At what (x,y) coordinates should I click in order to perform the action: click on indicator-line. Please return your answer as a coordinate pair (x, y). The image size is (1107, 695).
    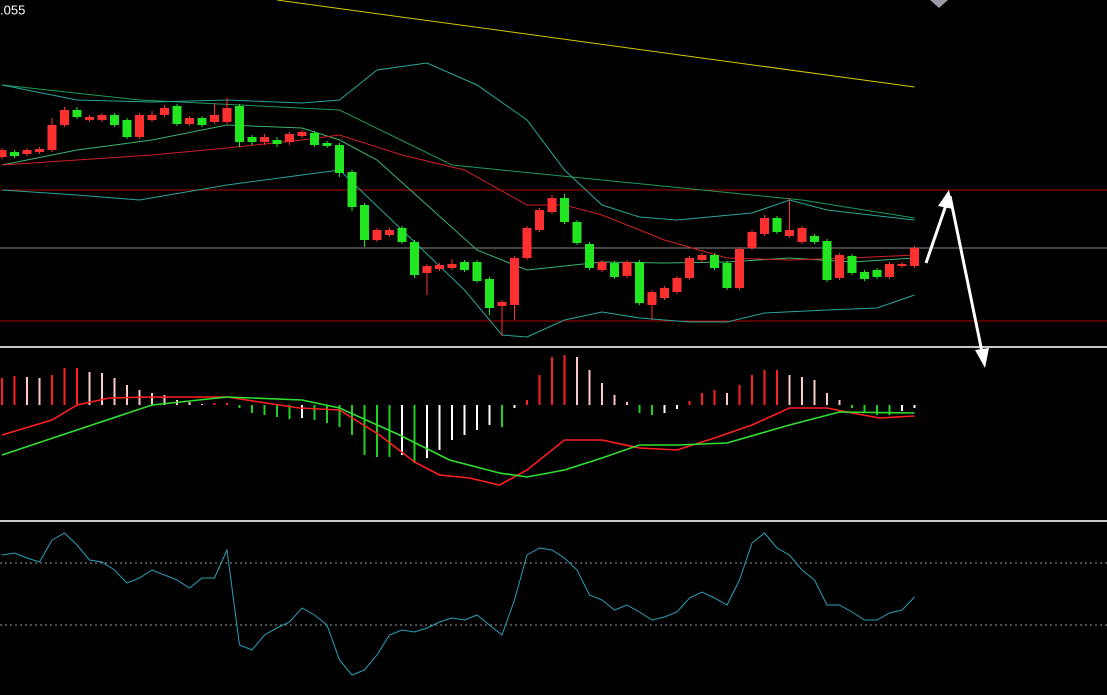
    Looking at the image, I should click on (595, 44).